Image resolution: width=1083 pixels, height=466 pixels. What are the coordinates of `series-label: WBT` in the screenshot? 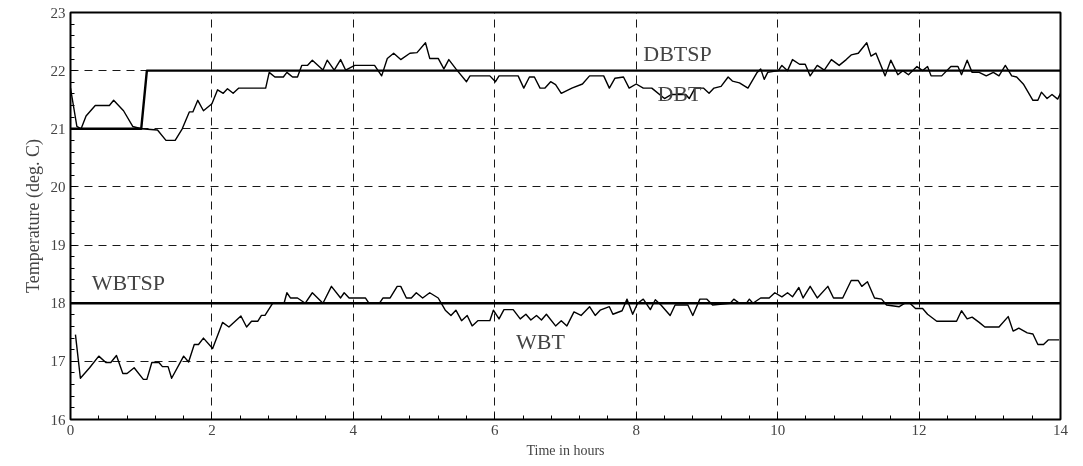 It's located at (541, 341).